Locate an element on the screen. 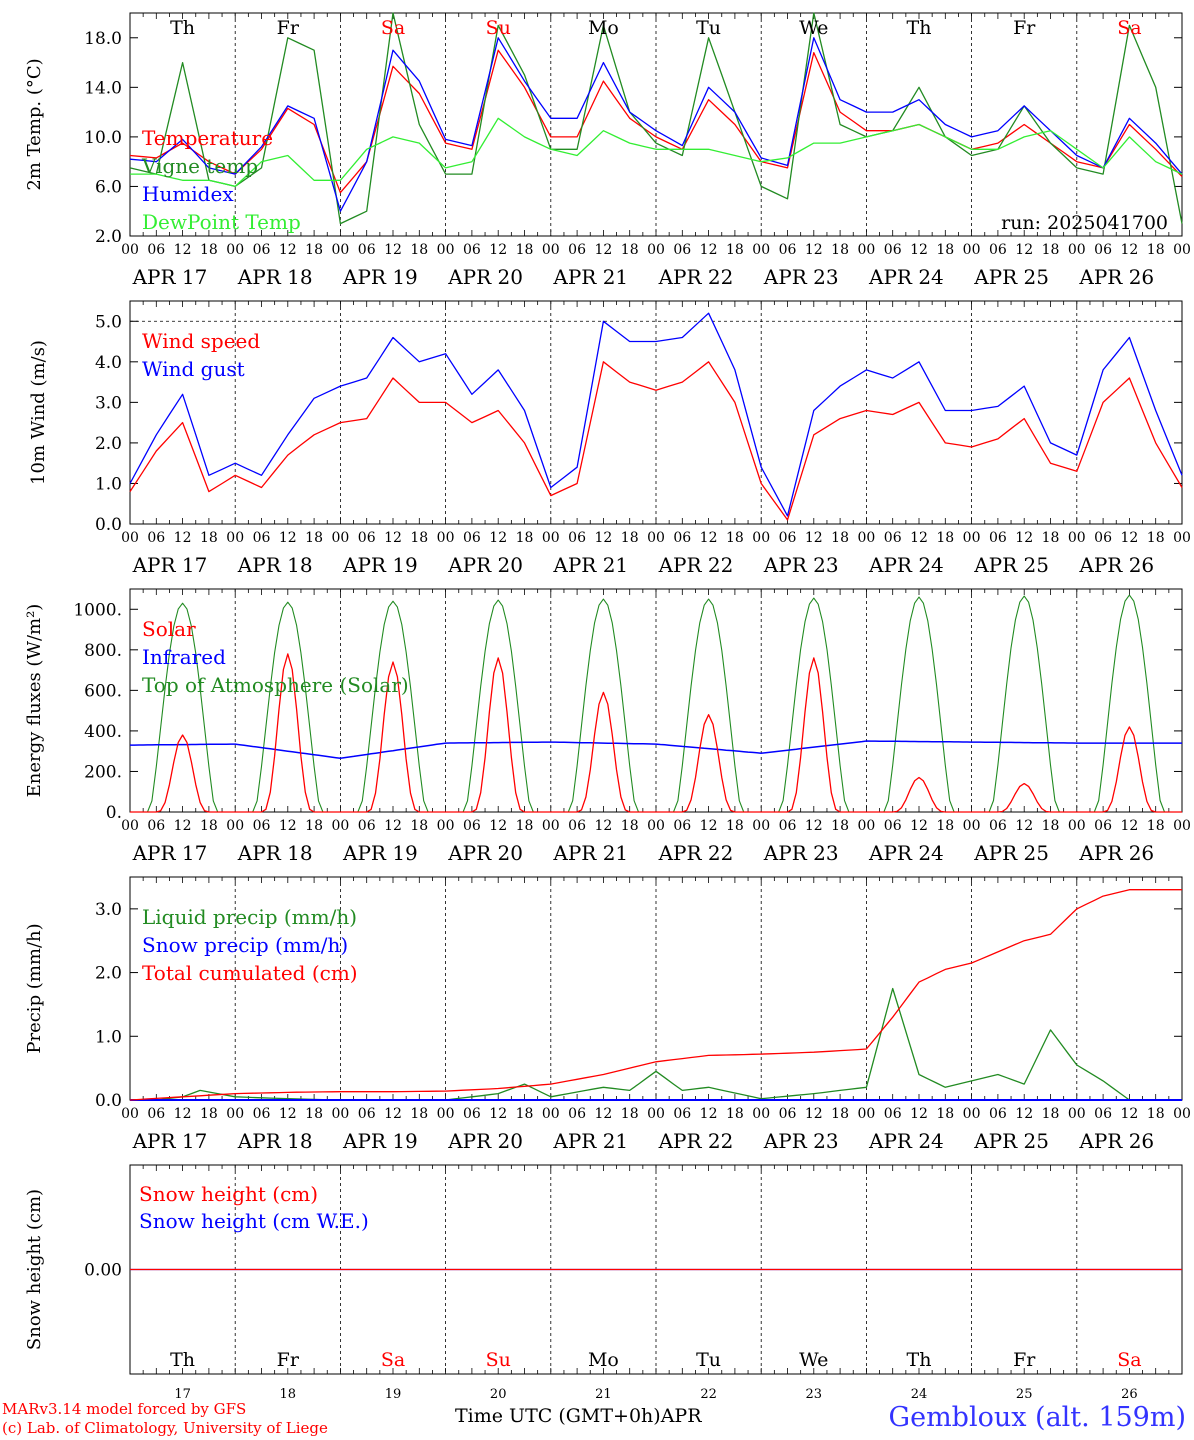  legend-snow-height-cm-w-e-: Snow height (cm W.E.) is located at coordinates (254, 1221).